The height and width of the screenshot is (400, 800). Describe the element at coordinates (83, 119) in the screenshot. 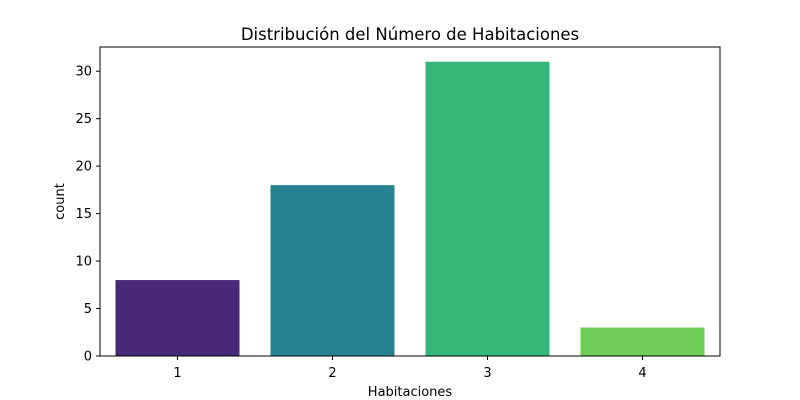

I see `y-tick-label: 25` at that location.